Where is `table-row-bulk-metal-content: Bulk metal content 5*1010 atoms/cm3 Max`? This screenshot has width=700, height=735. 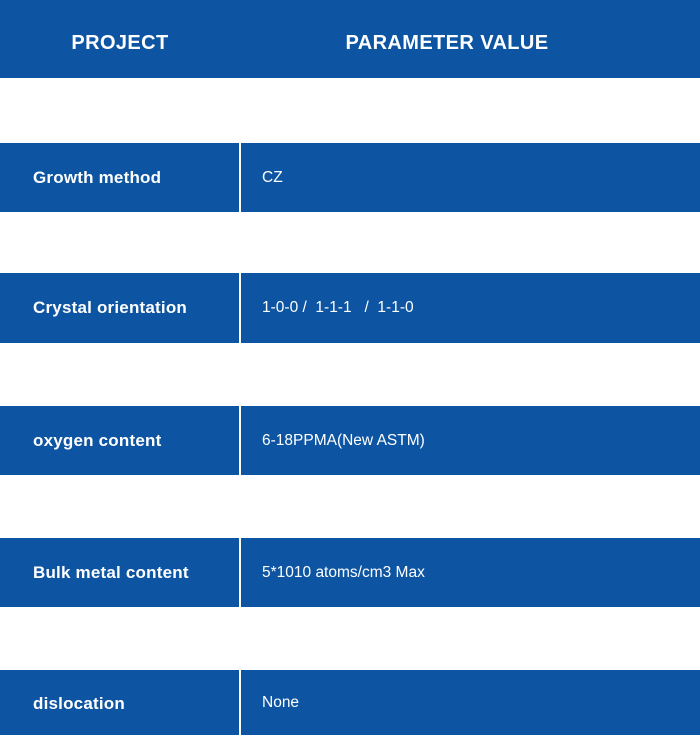 table-row-bulk-metal-content: Bulk metal content 5*1010 atoms/cm3 Max is located at coordinates (350, 572).